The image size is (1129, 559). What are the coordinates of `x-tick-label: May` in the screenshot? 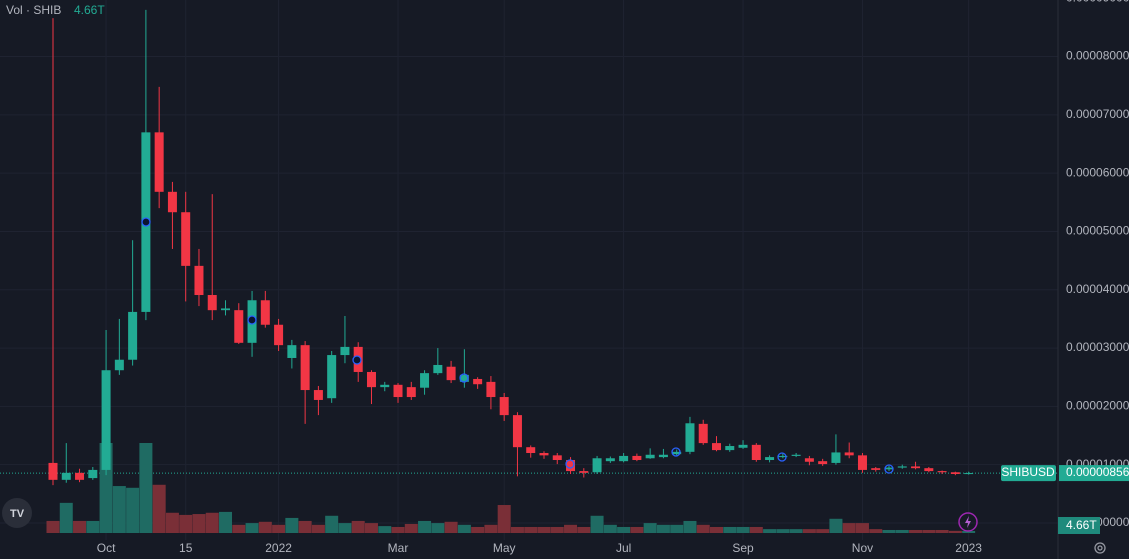 It's located at (504, 548).